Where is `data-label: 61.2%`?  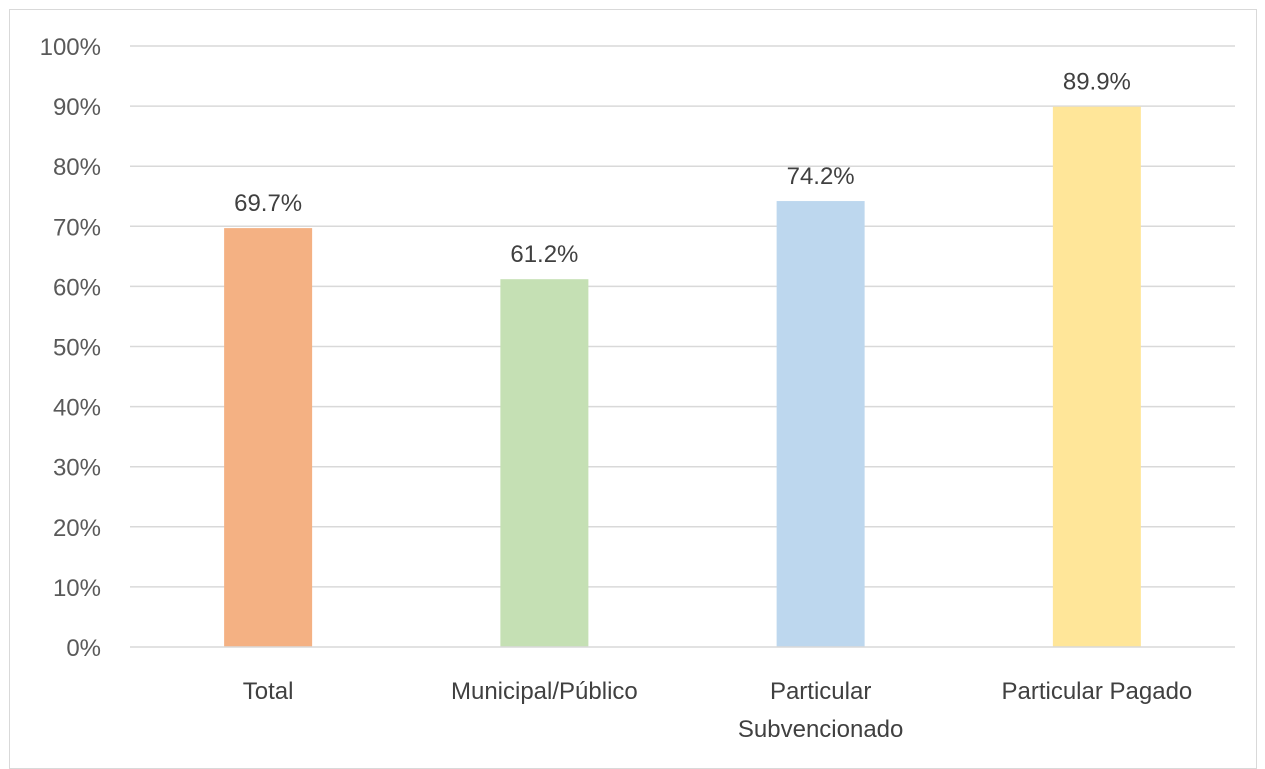
data-label: 61.2% is located at coordinates (544, 254).